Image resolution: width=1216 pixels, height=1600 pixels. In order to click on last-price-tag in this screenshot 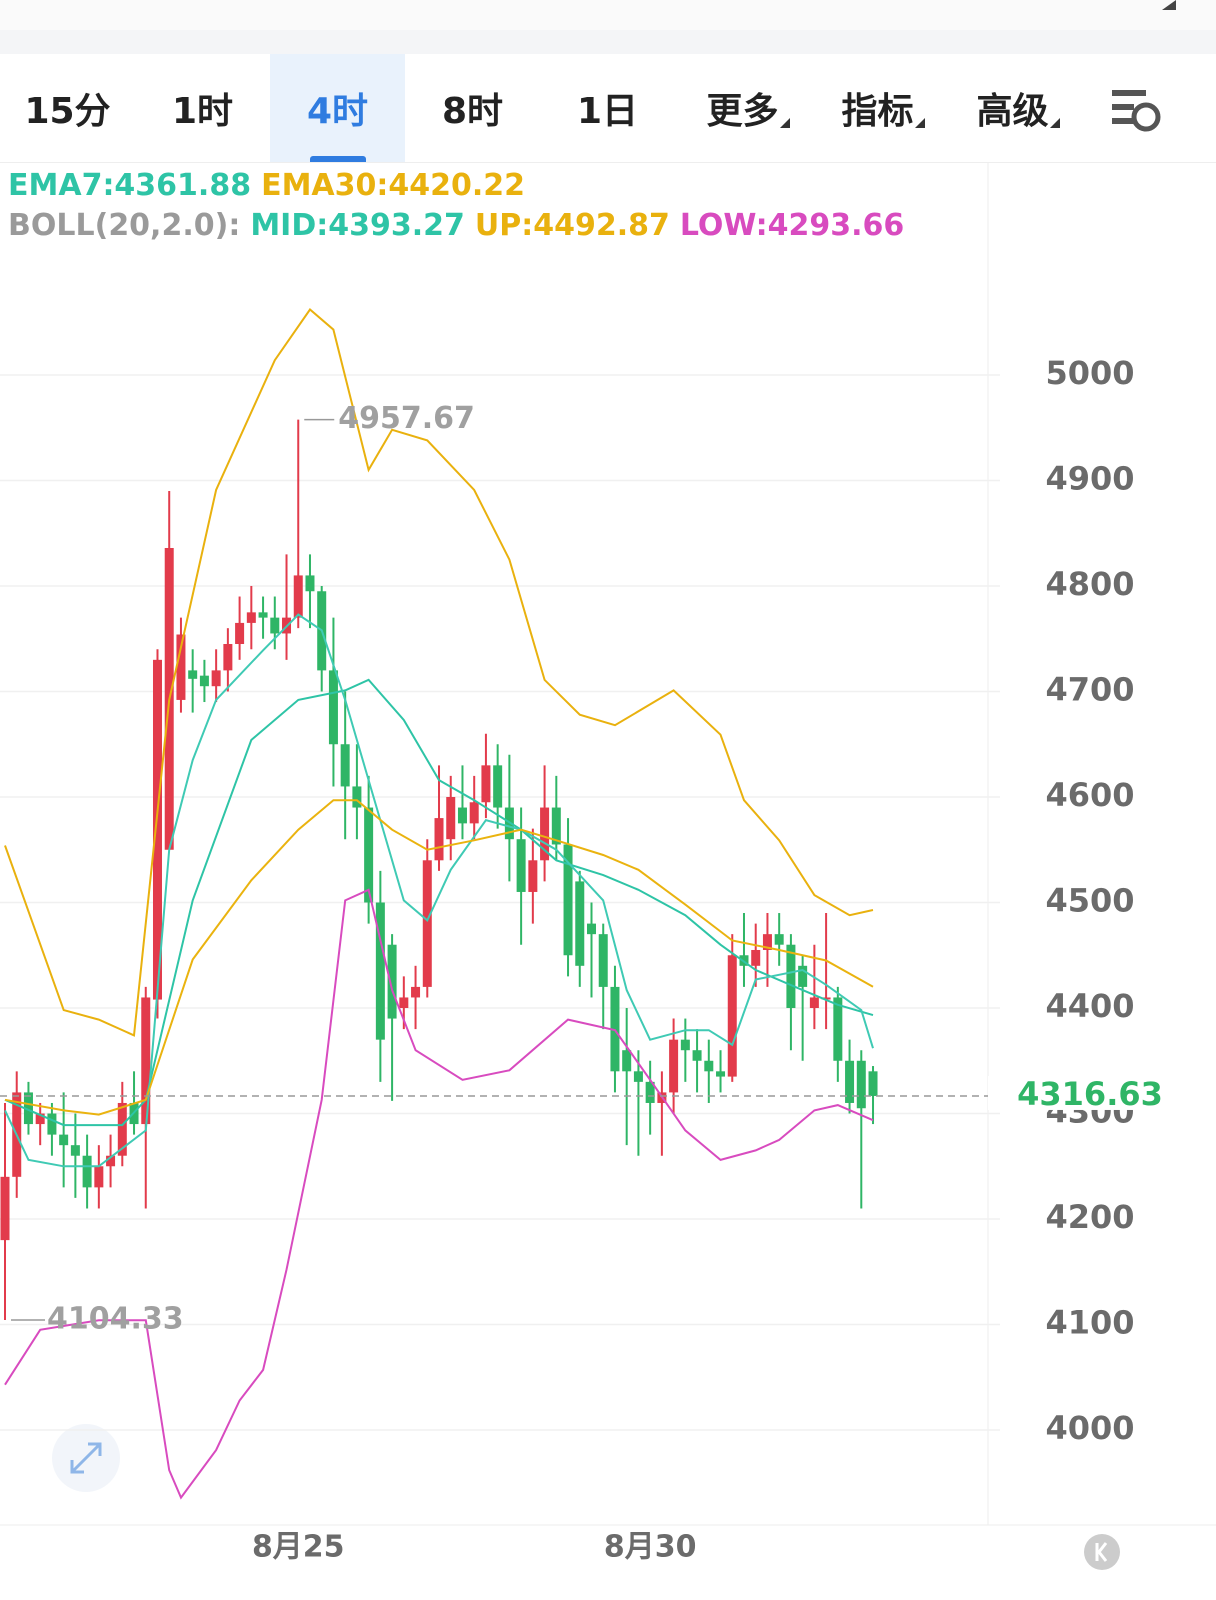, I will do `click(1102, 1092)`.